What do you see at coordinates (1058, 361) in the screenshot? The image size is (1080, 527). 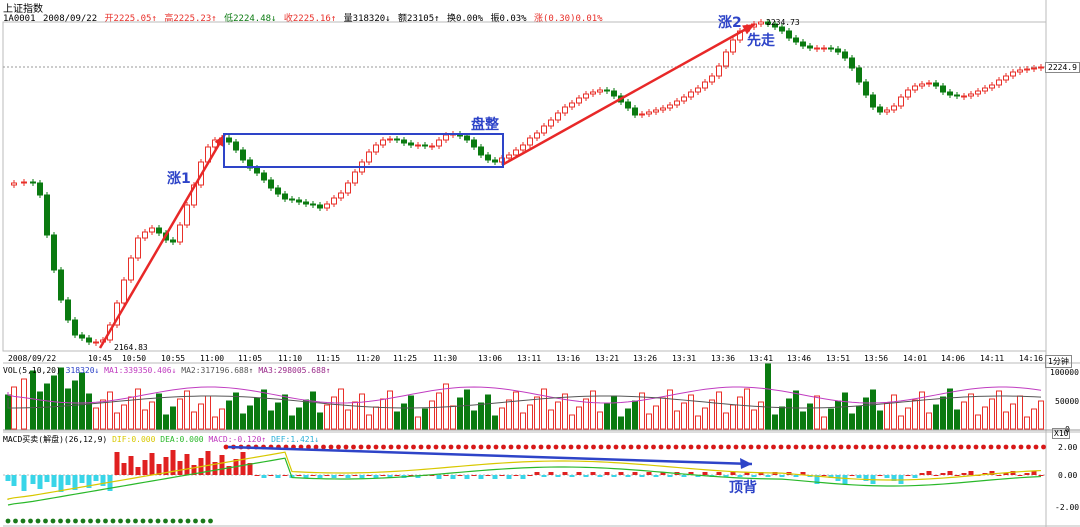 I see `period-button: 1分钟` at bounding box center [1058, 361].